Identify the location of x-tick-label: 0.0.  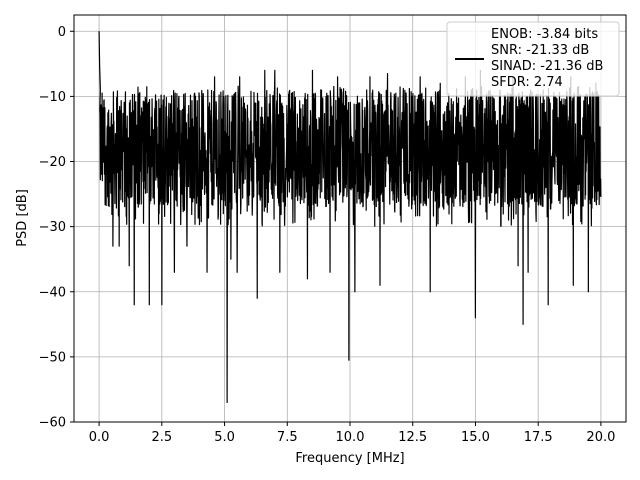
(99, 437).